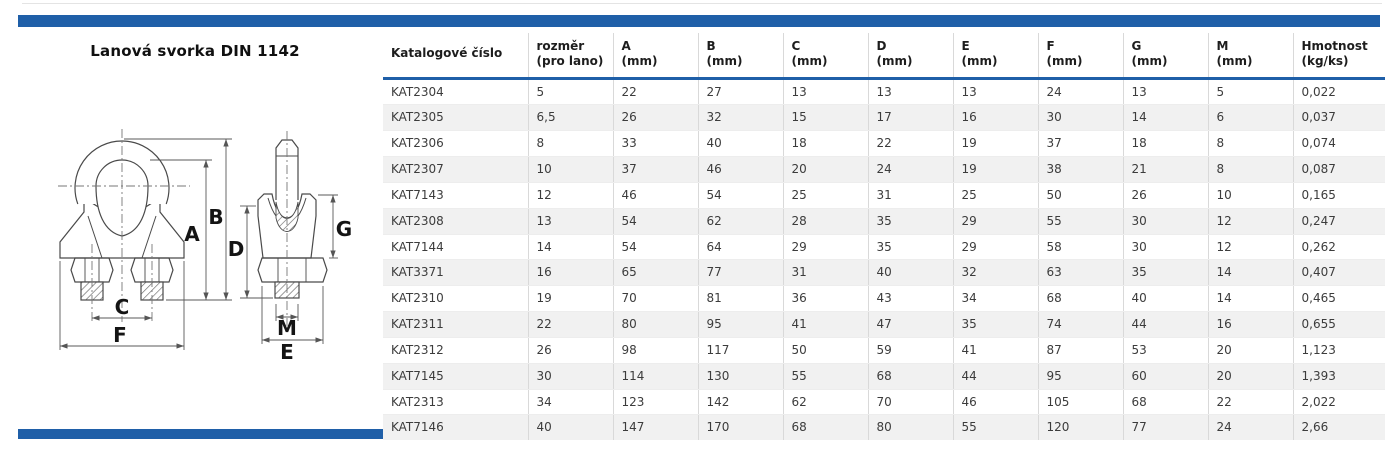 This screenshot has height=457, width=1400. I want to click on dim-label-g: G, so click(344, 229).